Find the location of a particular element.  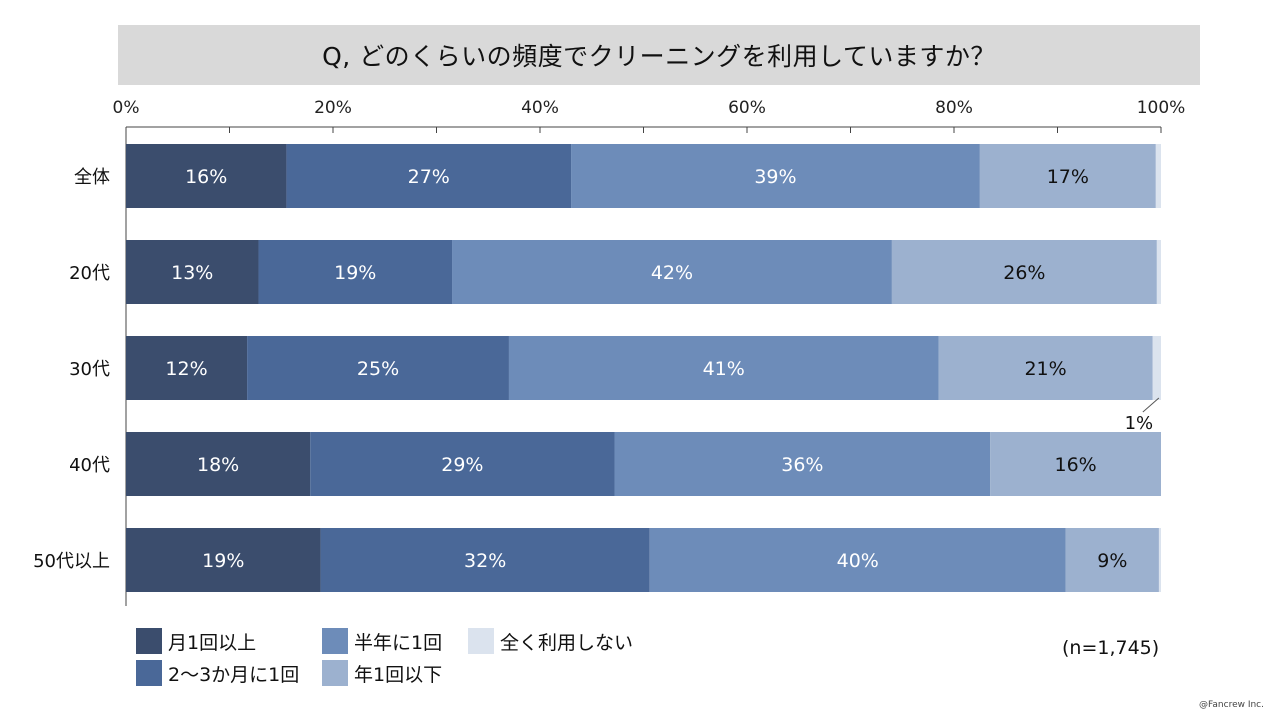

data-label: 13% is located at coordinates (192, 273).